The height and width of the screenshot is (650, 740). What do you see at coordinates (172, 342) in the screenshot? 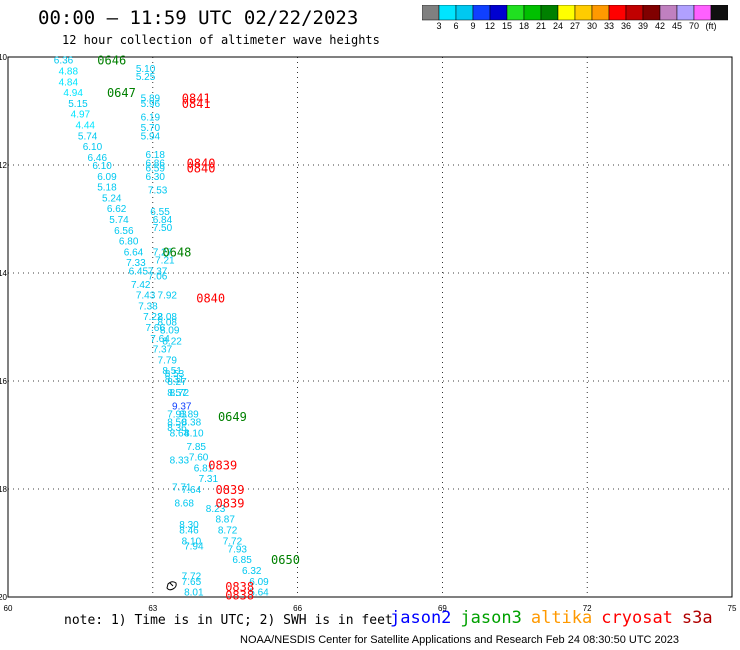
I see `wave-height-value: 8.22` at bounding box center [172, 342].